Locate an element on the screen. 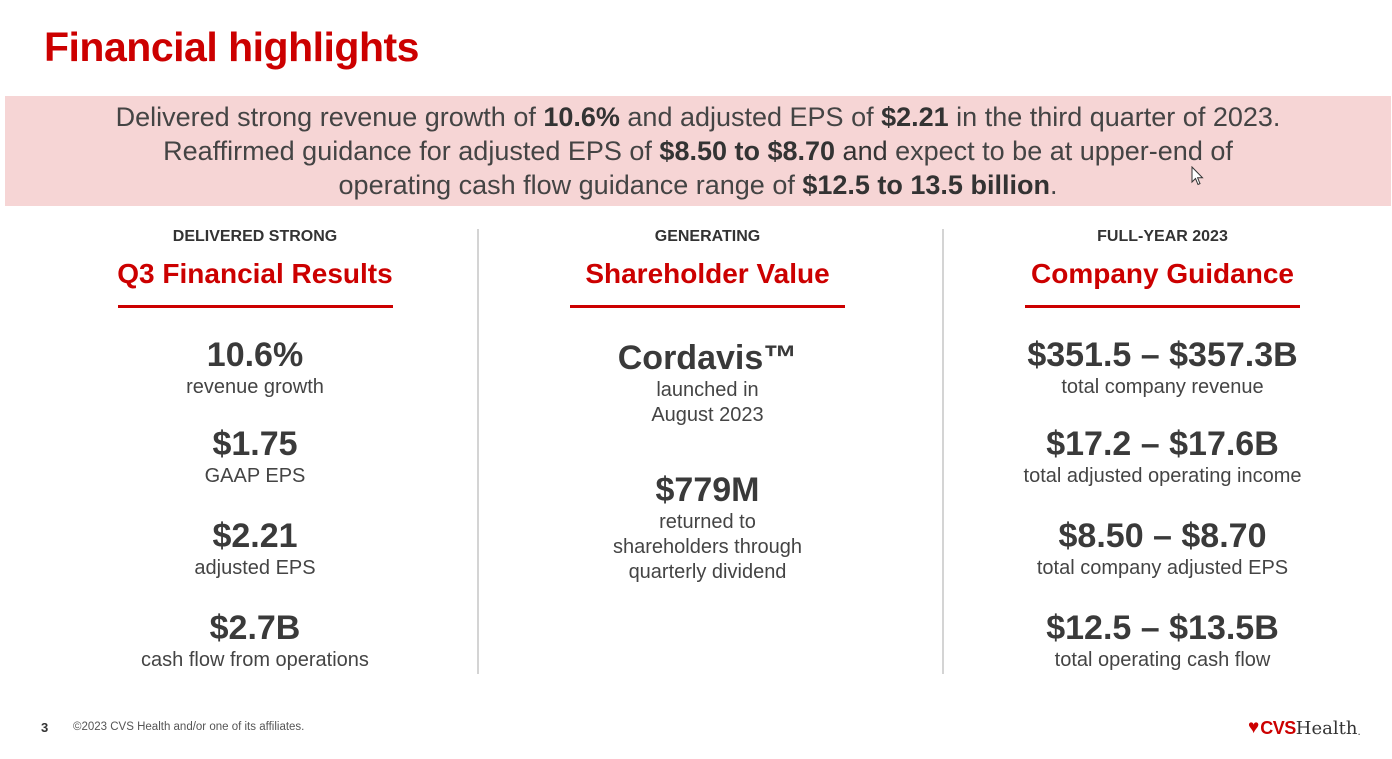 The height and width of the screenshot is (759, 1392). metric-label-line: shareholders through is located at coordinates (707, 547).